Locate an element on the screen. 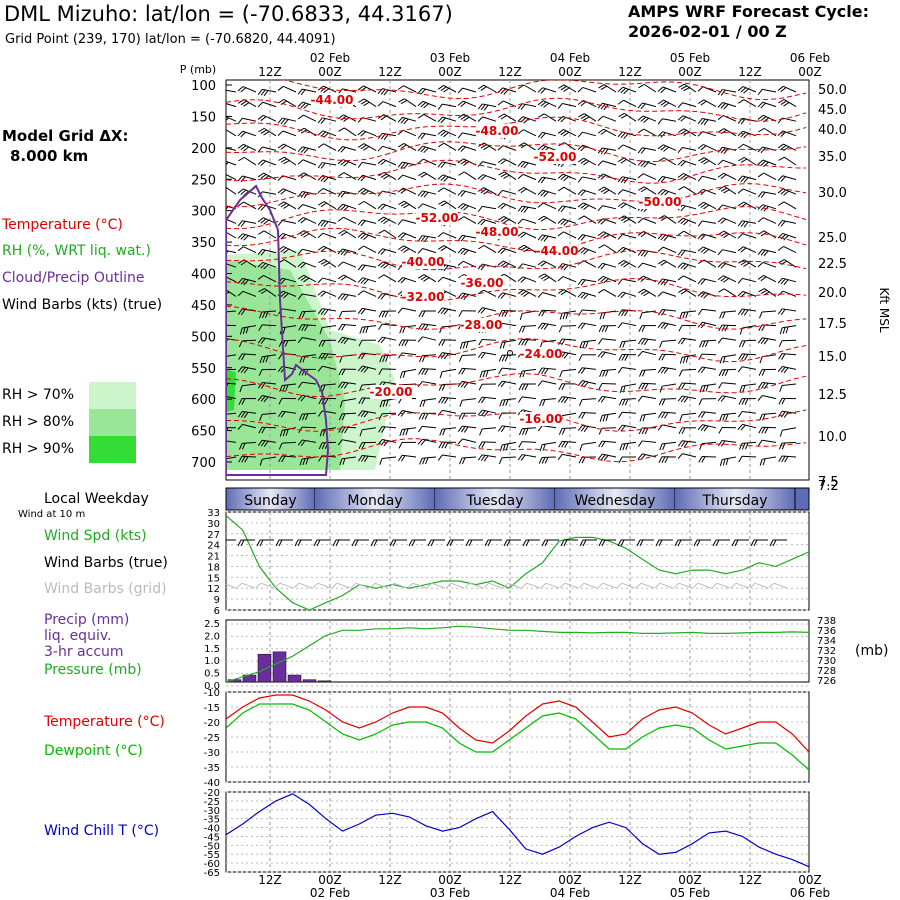 The width and height of the screenshot is (900, 900). legend-rh: RH (%, WRT liq. wat.) is located at coordinates (76, 251).